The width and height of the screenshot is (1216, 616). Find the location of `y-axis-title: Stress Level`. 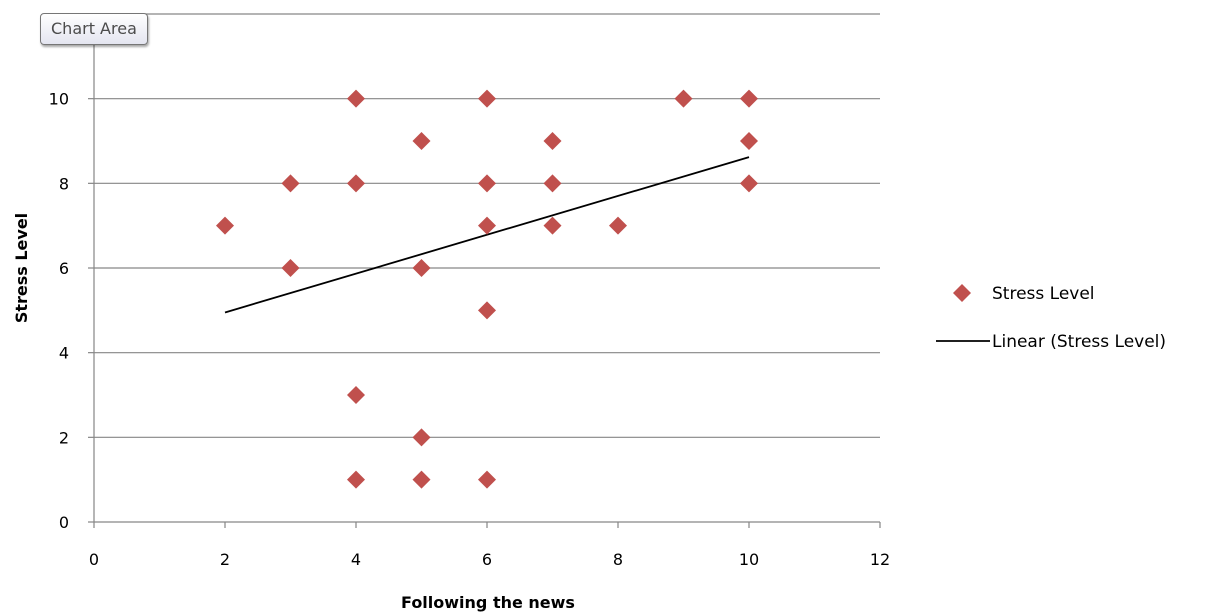

y-axis-title: Stress Level is located at coordinates (21, 268).